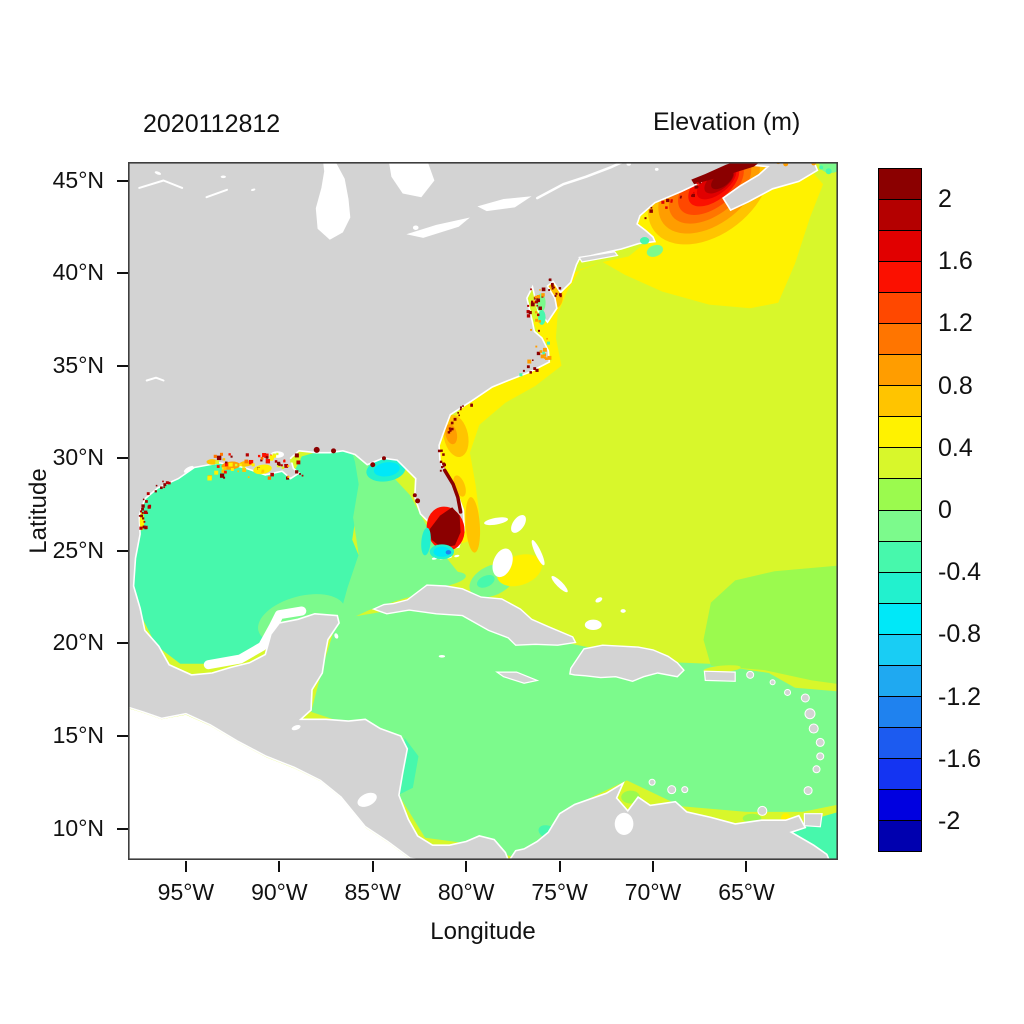 This screenshot has width=1024, height=1024. I want to click on land-hispaniola, so click(627, 663).